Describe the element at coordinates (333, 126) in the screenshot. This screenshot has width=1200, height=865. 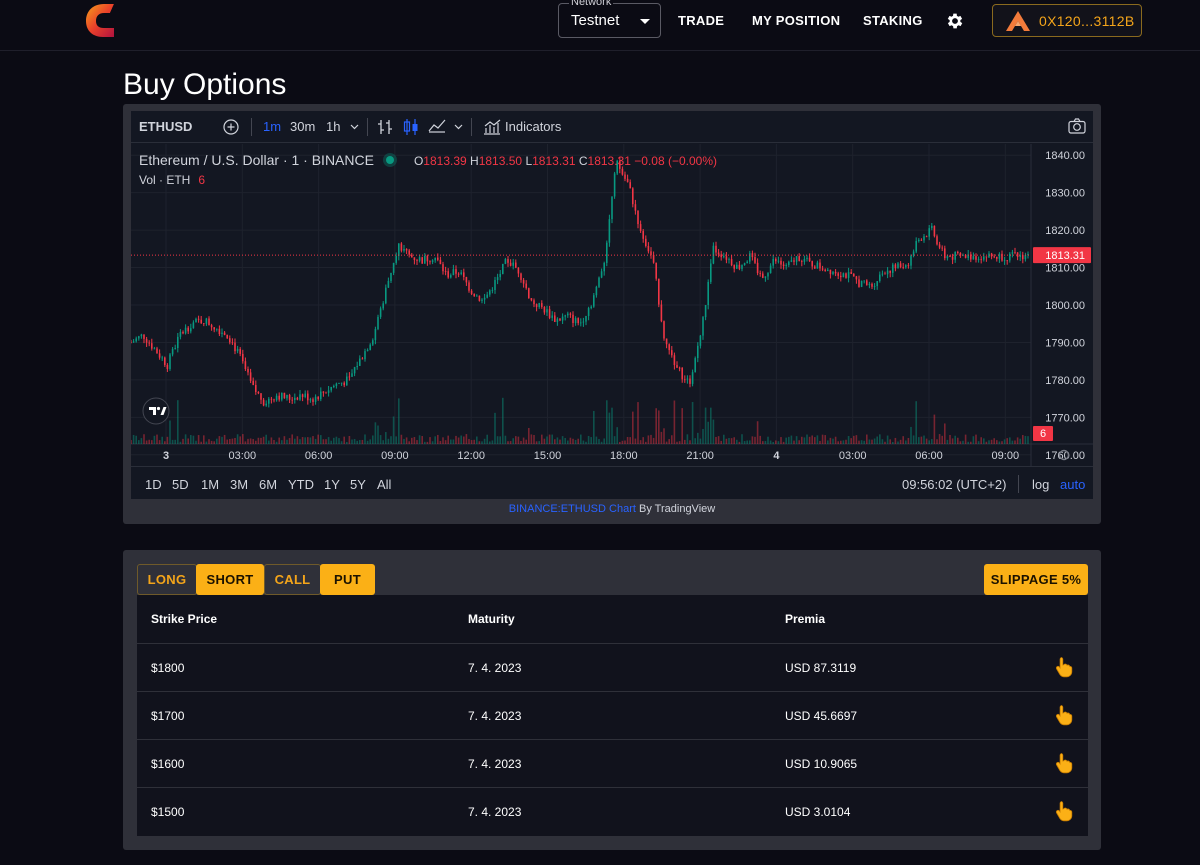
I see `interval-1h: 1h` at that location.